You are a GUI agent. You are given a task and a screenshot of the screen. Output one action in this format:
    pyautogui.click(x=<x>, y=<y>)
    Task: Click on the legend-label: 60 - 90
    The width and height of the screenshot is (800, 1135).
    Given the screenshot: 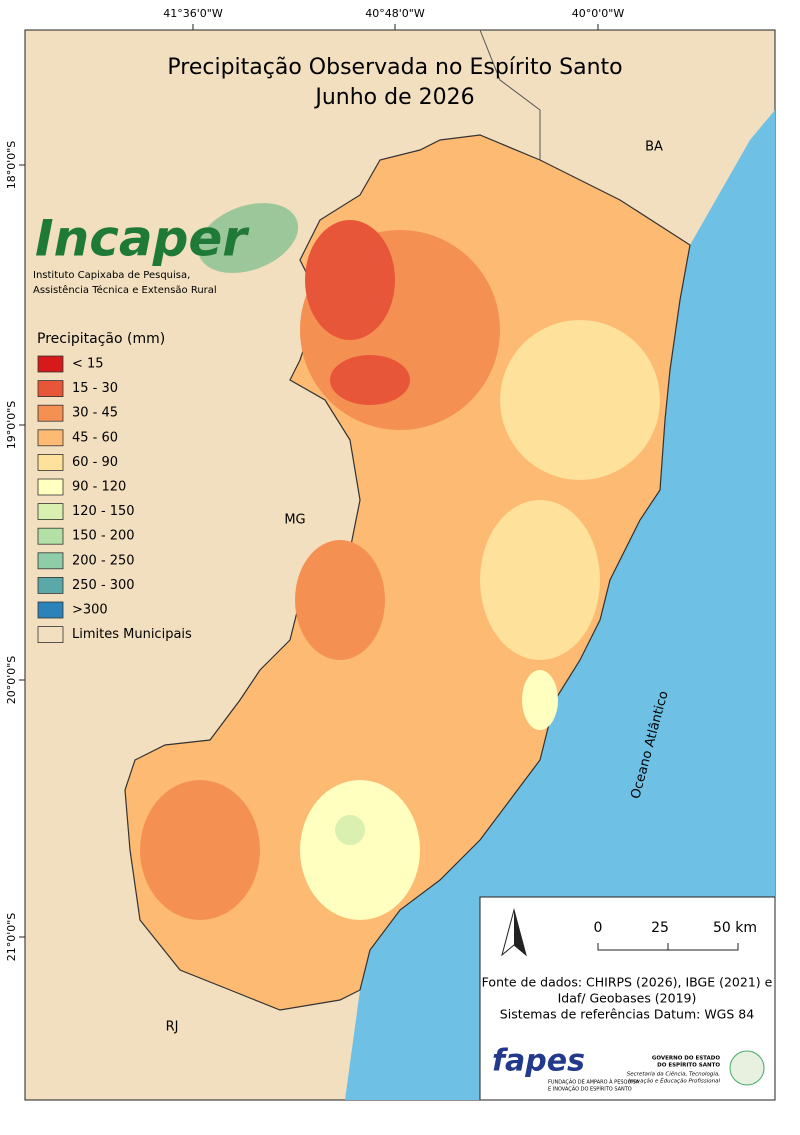 What is the action you would take?
    pyautogui.click(x=95, y=462)
    